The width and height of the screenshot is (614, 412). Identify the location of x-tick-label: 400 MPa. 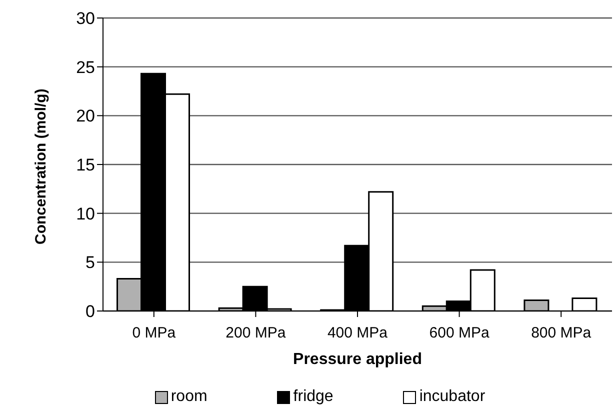
(357, 333).